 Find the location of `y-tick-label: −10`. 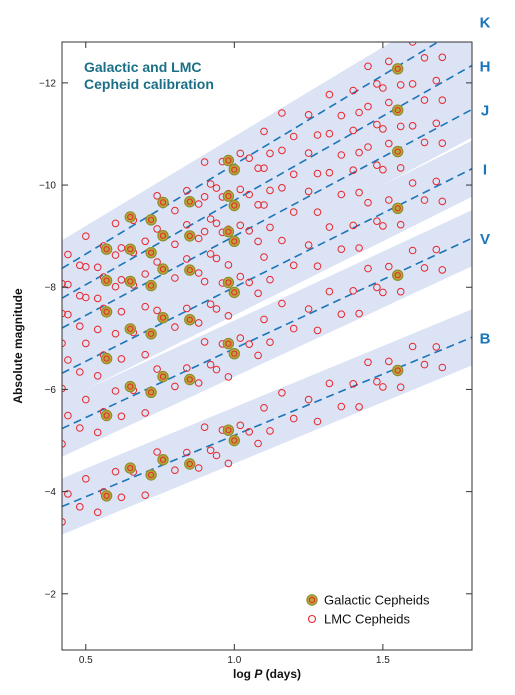

y-tick-label: −10 is located at coordinates (47, 186).